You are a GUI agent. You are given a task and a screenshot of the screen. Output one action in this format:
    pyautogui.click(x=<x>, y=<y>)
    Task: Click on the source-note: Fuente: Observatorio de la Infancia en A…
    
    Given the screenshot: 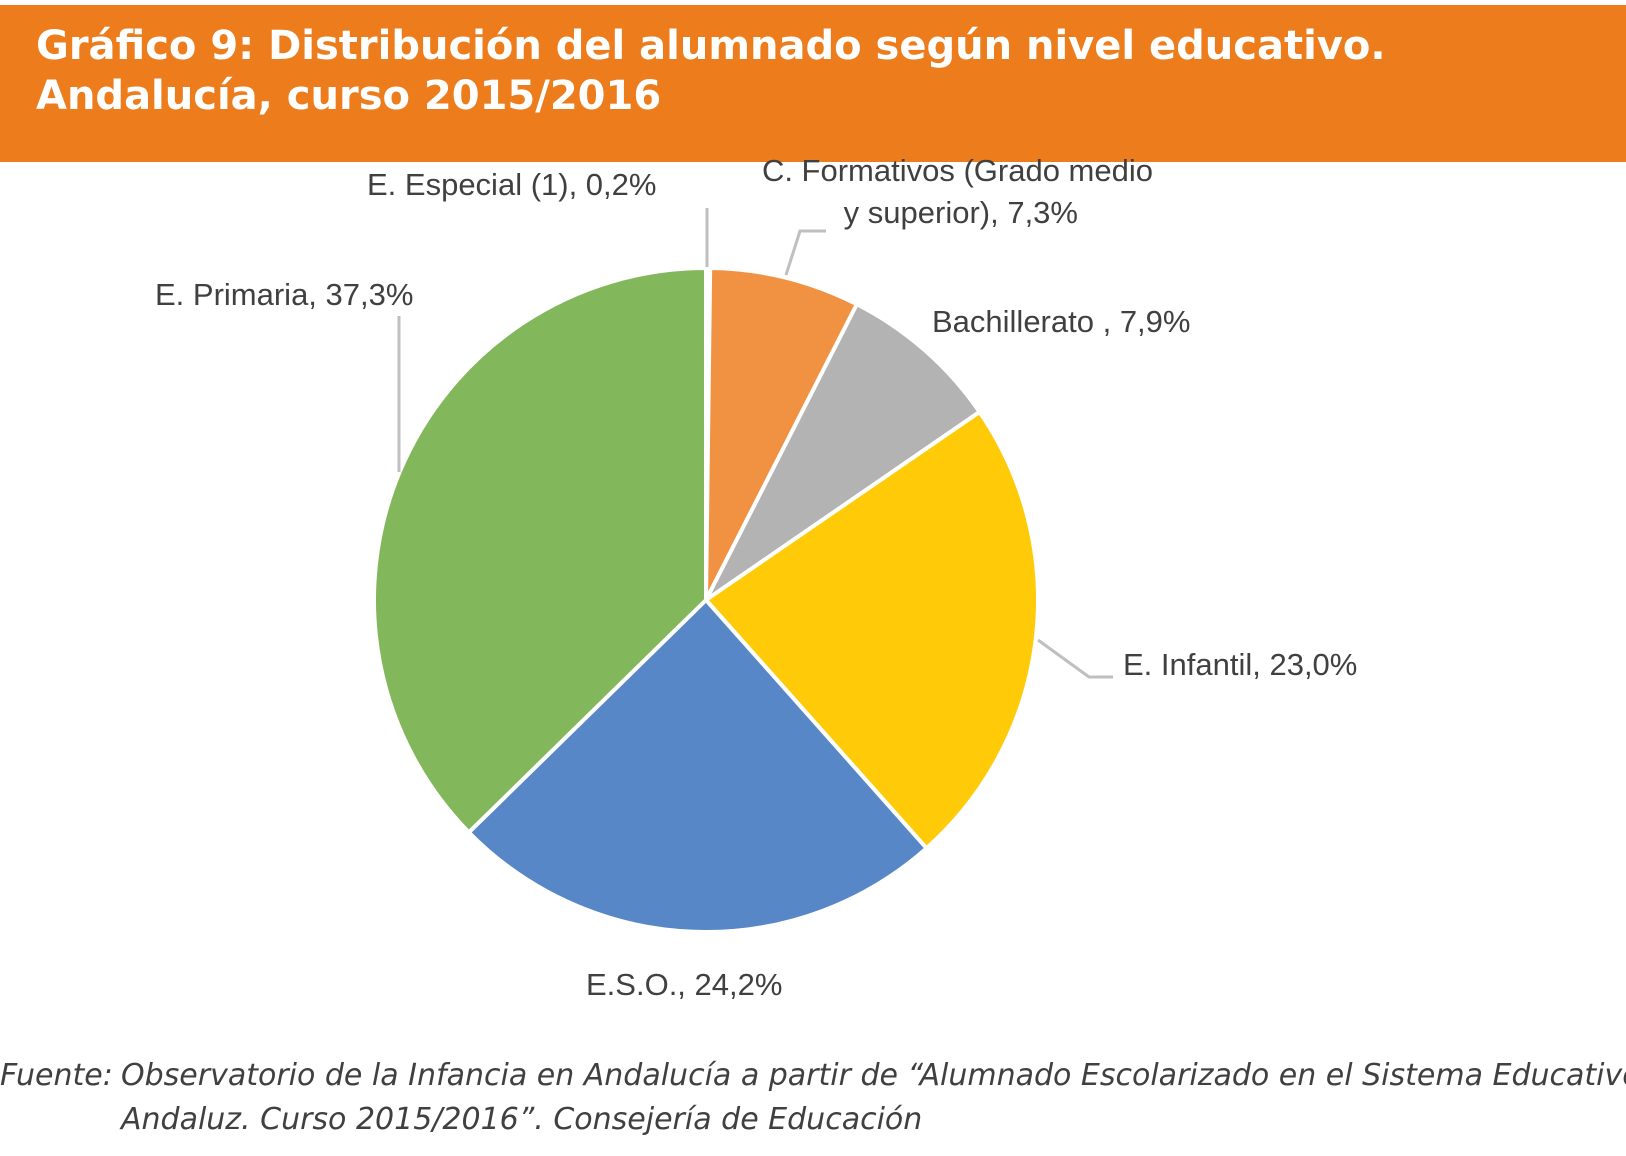 What is the action you would take?
    pyautogui.click(x=813, y=1099)
    